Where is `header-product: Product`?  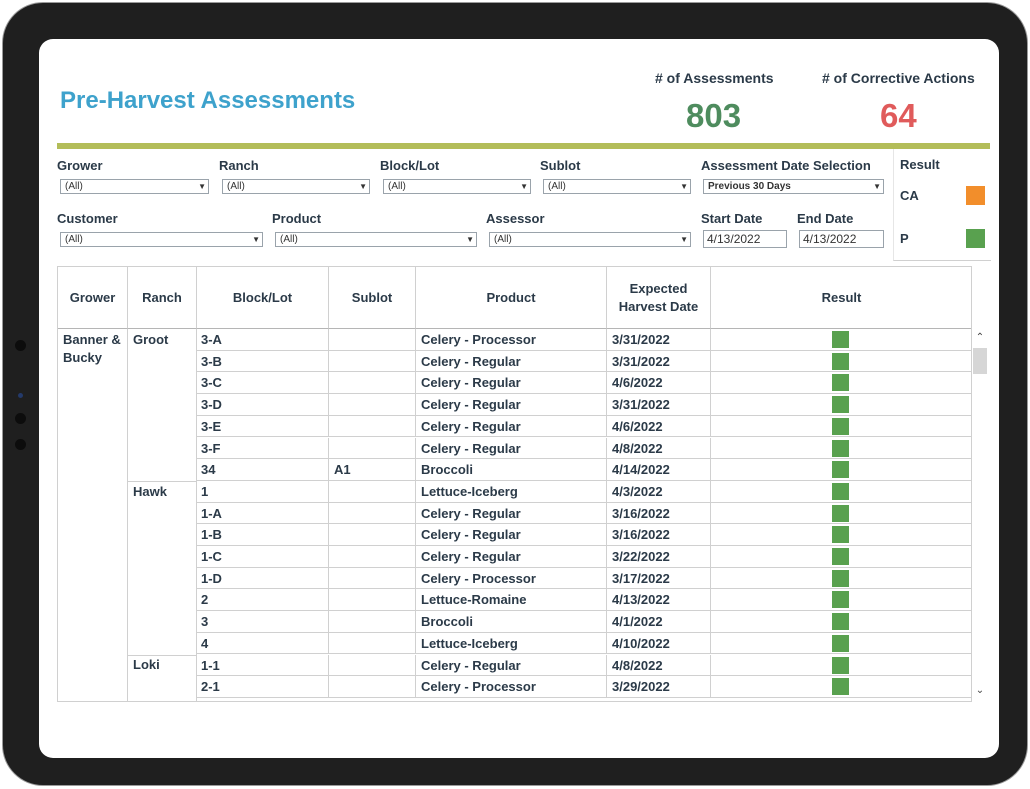 header-product: Product is located at coordinates (511, 298).